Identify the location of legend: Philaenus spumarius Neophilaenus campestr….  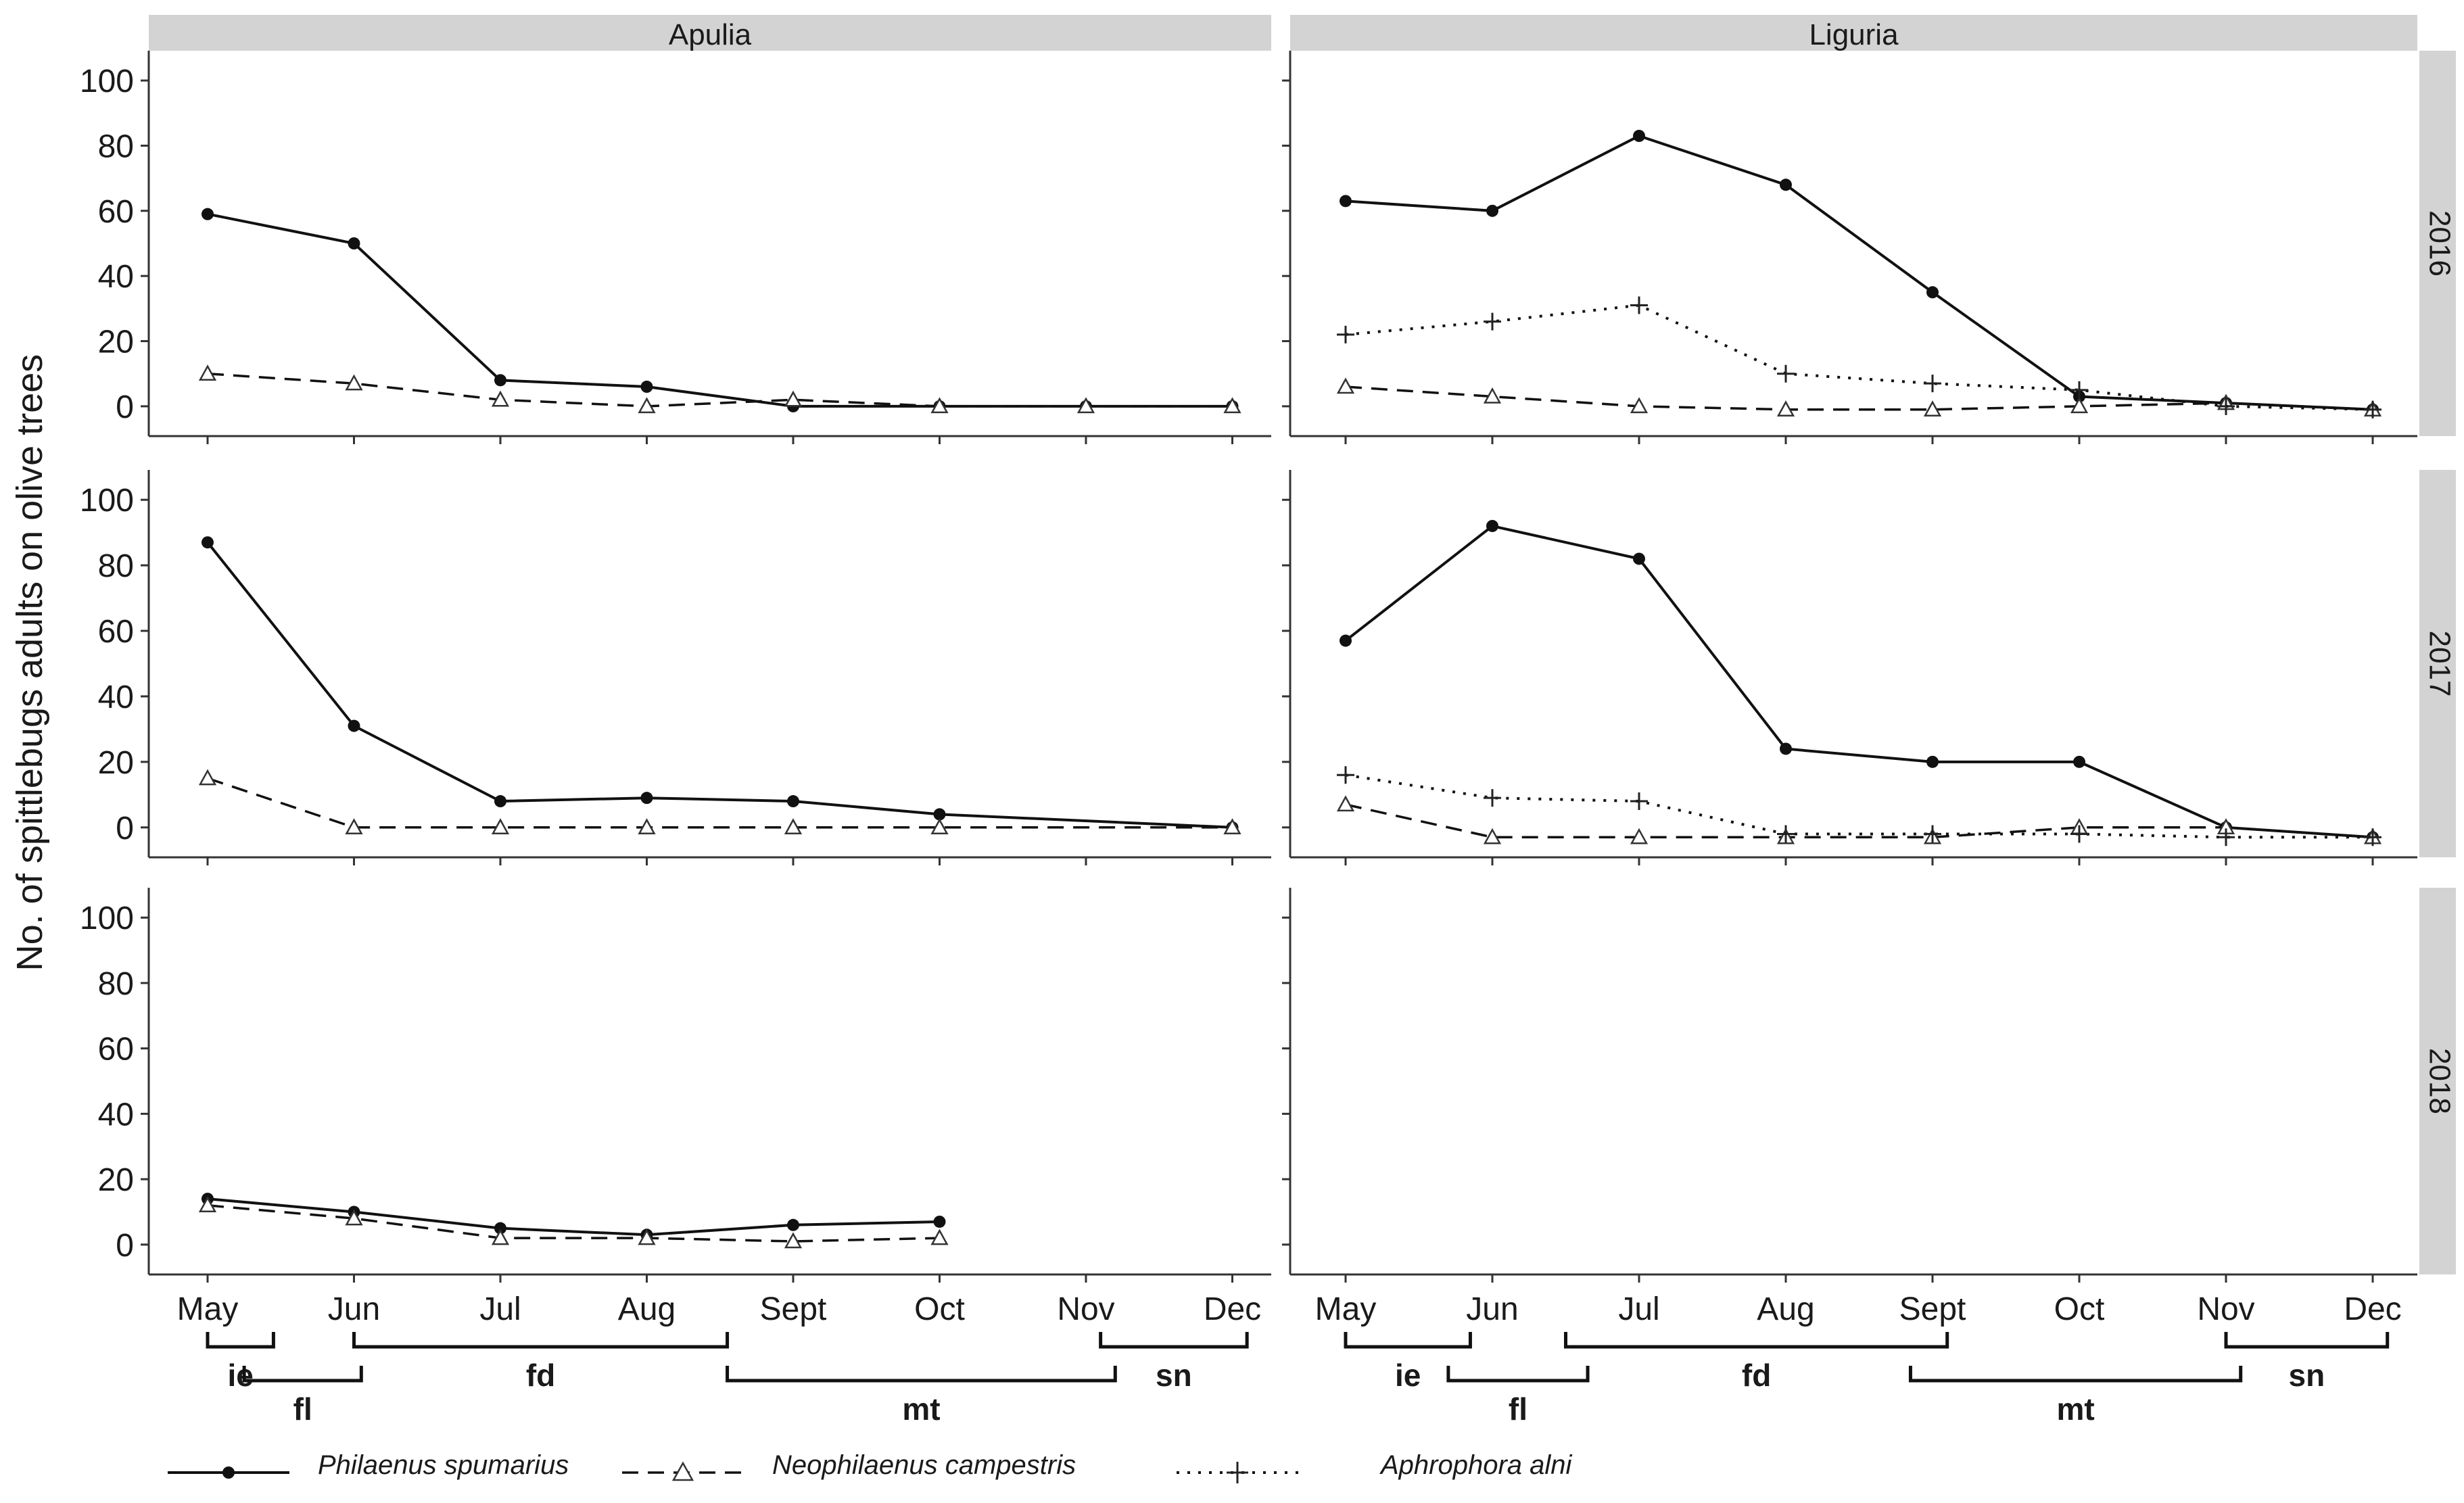
(870, 1467).